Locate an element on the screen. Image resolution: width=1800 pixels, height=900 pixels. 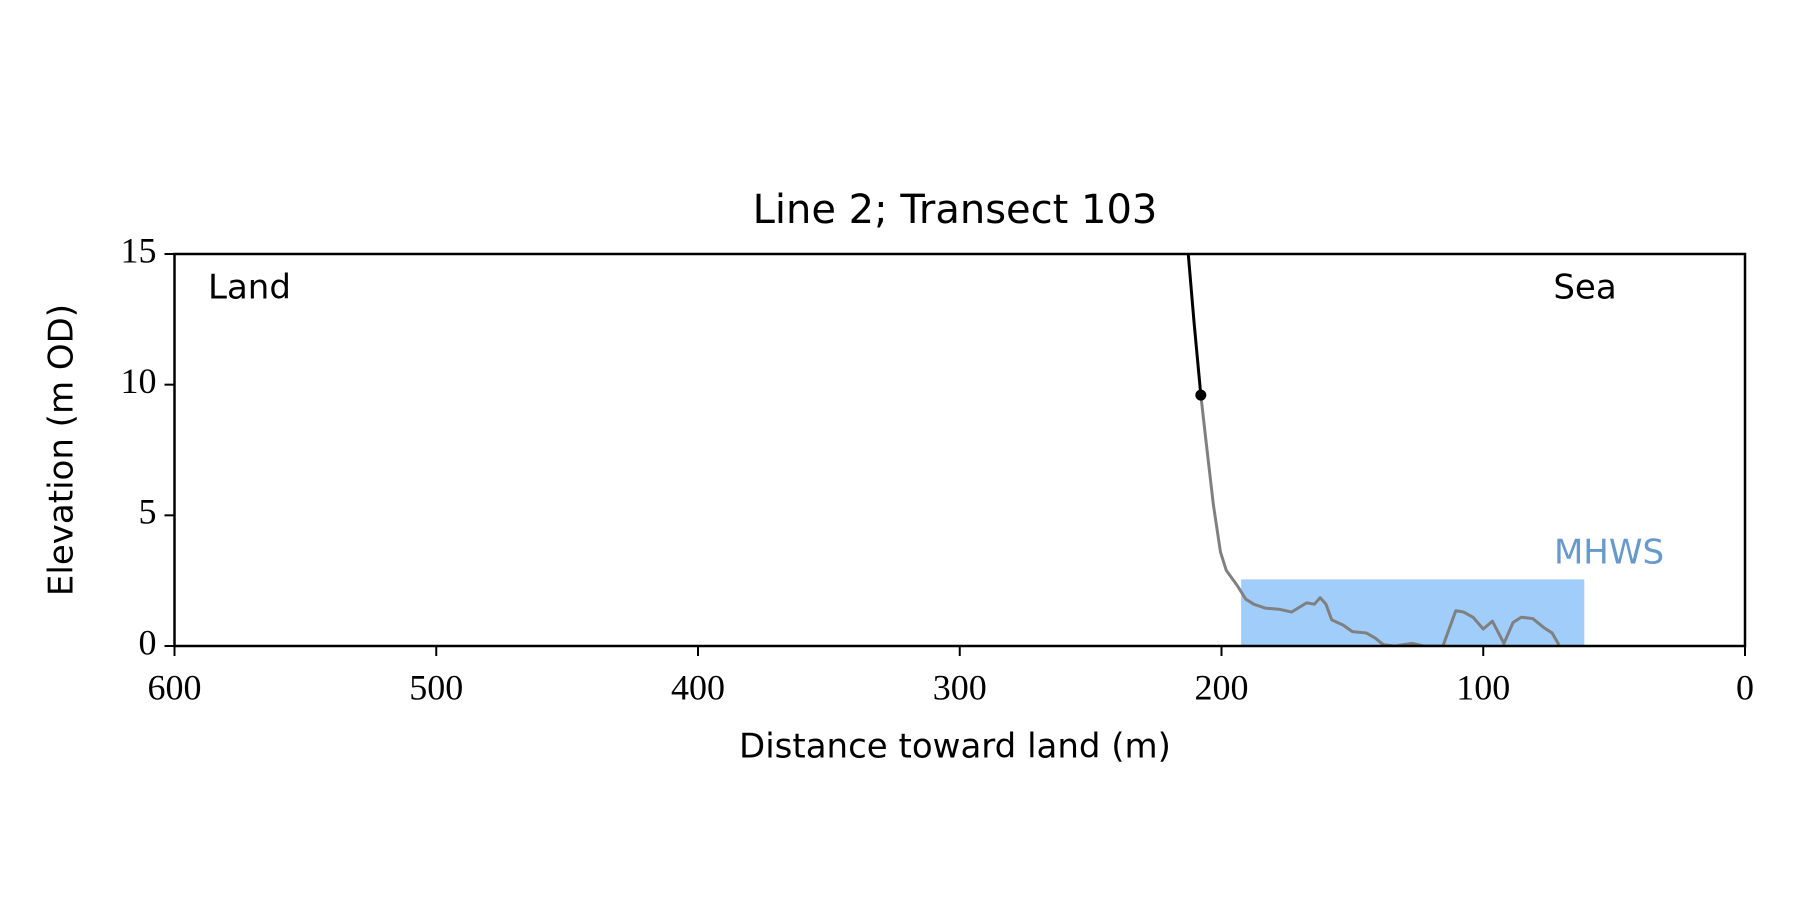
x-axis-label: Distance toward land (m) is located at coordinates (955, 747).